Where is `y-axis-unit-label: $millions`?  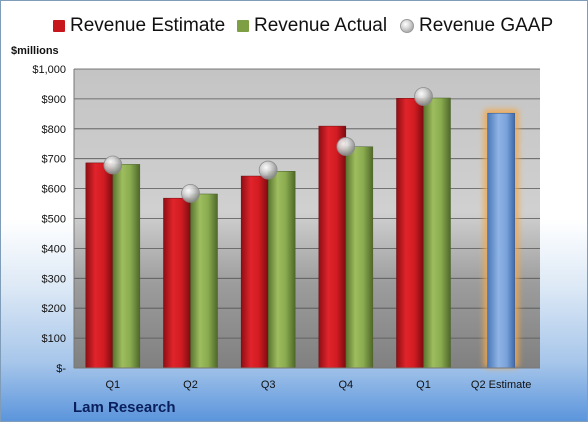
y-axis-unit-label: $millions is located at coordinates (35, 51).